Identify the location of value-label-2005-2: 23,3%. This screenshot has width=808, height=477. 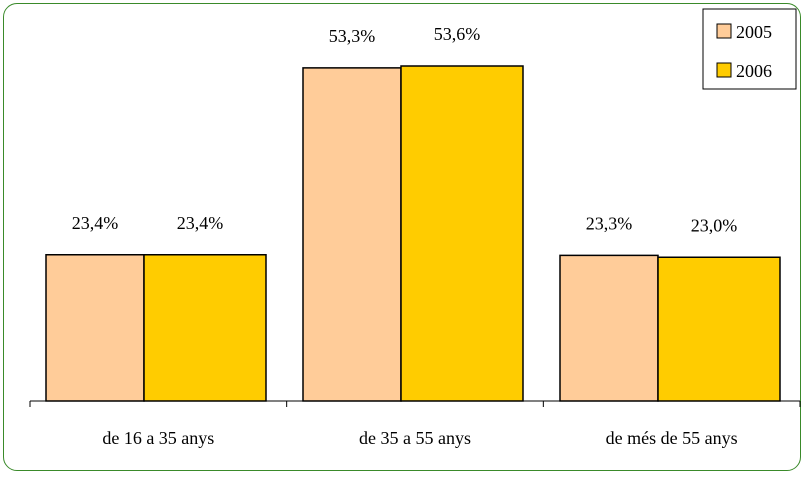
(609, 223).